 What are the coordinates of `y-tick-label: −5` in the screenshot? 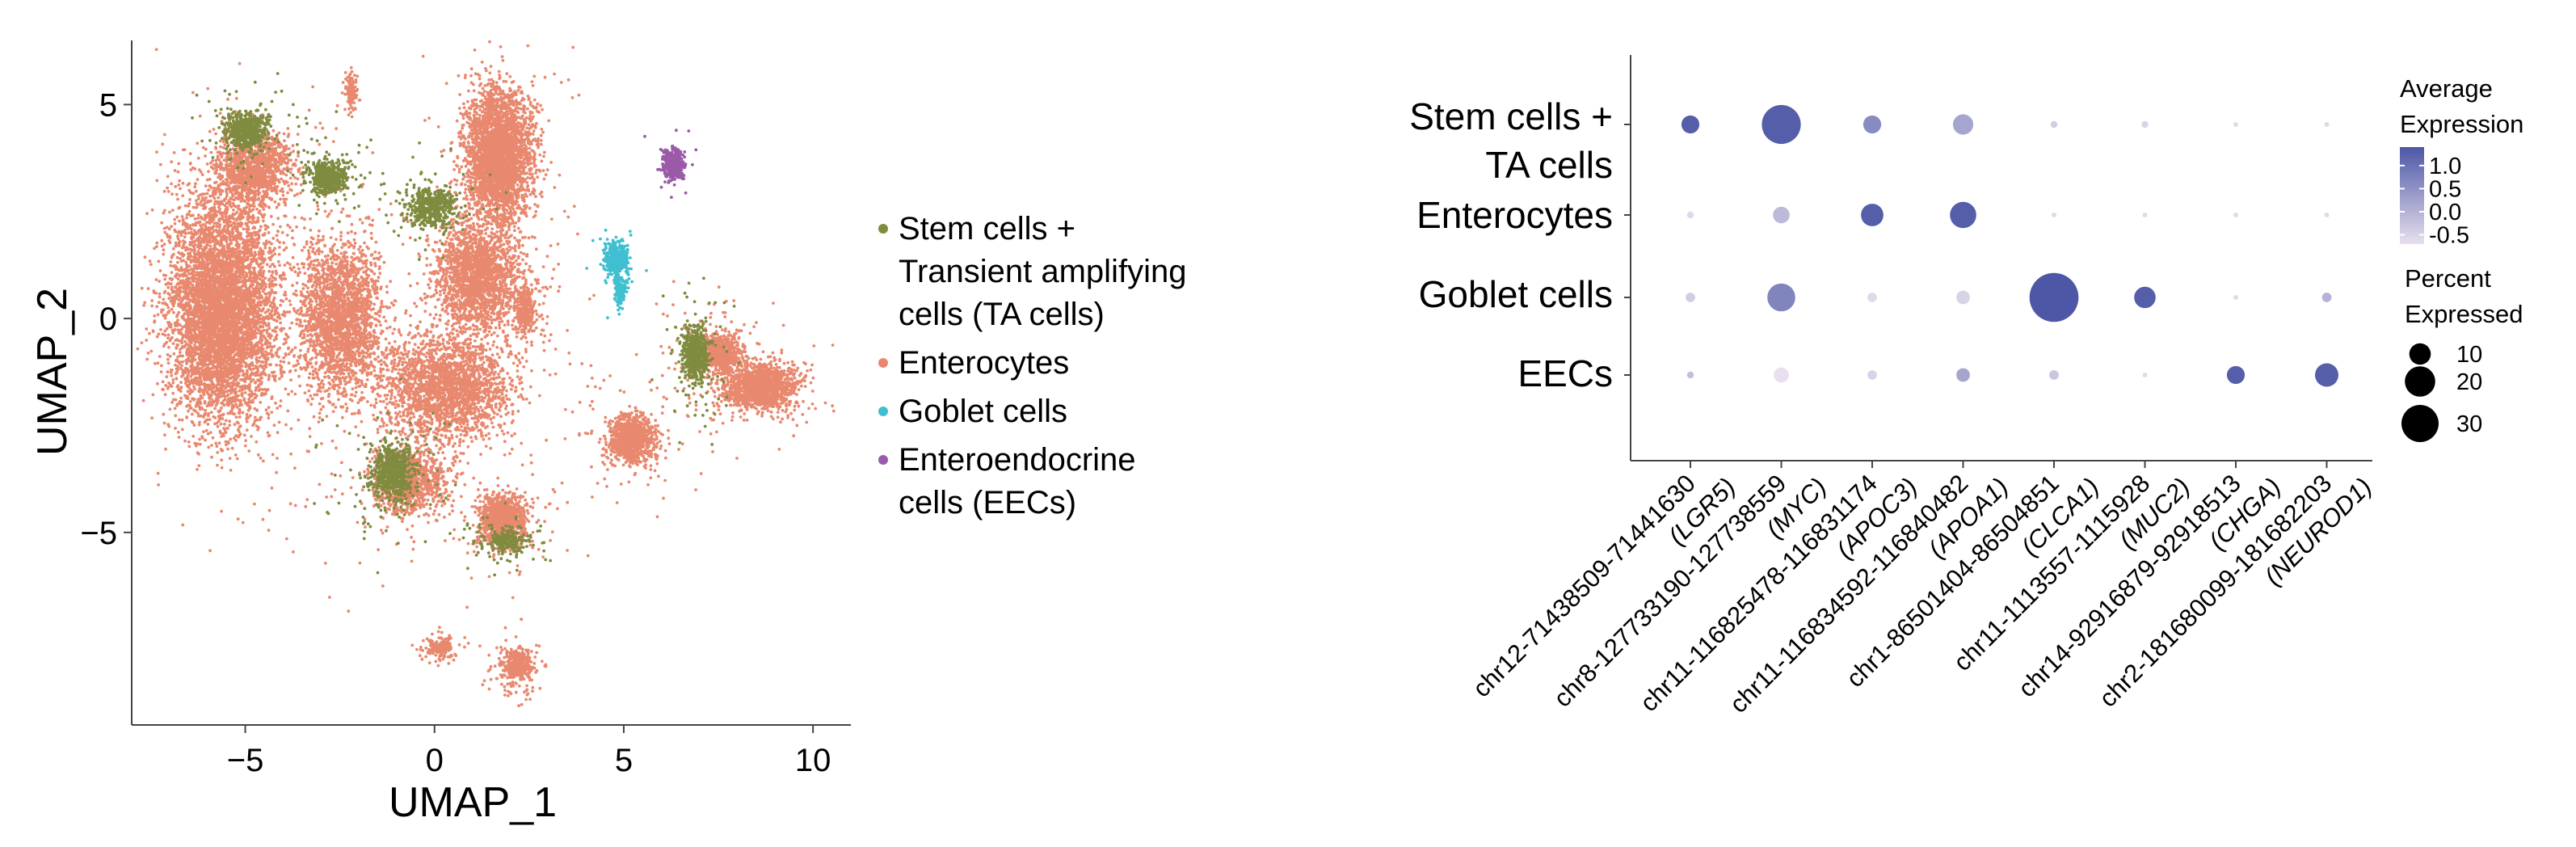 It's located at (98, 533).